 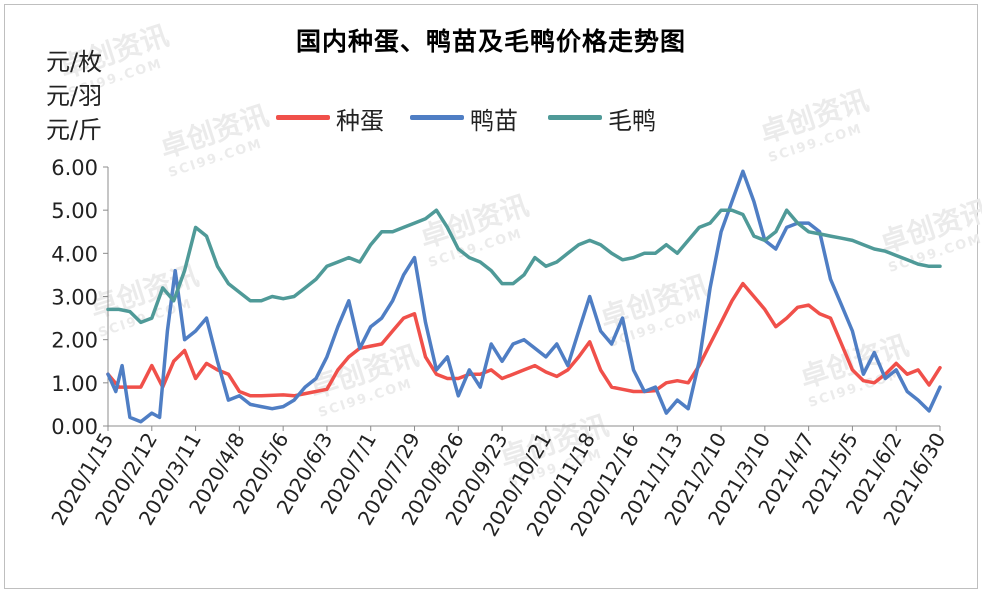 What do you see at coordinates (490, 41) in the screenshot?
I see `chart-title: 国内种蛋、鸭苗及毛鸭价格走势图` at bounding box center [490, 41].